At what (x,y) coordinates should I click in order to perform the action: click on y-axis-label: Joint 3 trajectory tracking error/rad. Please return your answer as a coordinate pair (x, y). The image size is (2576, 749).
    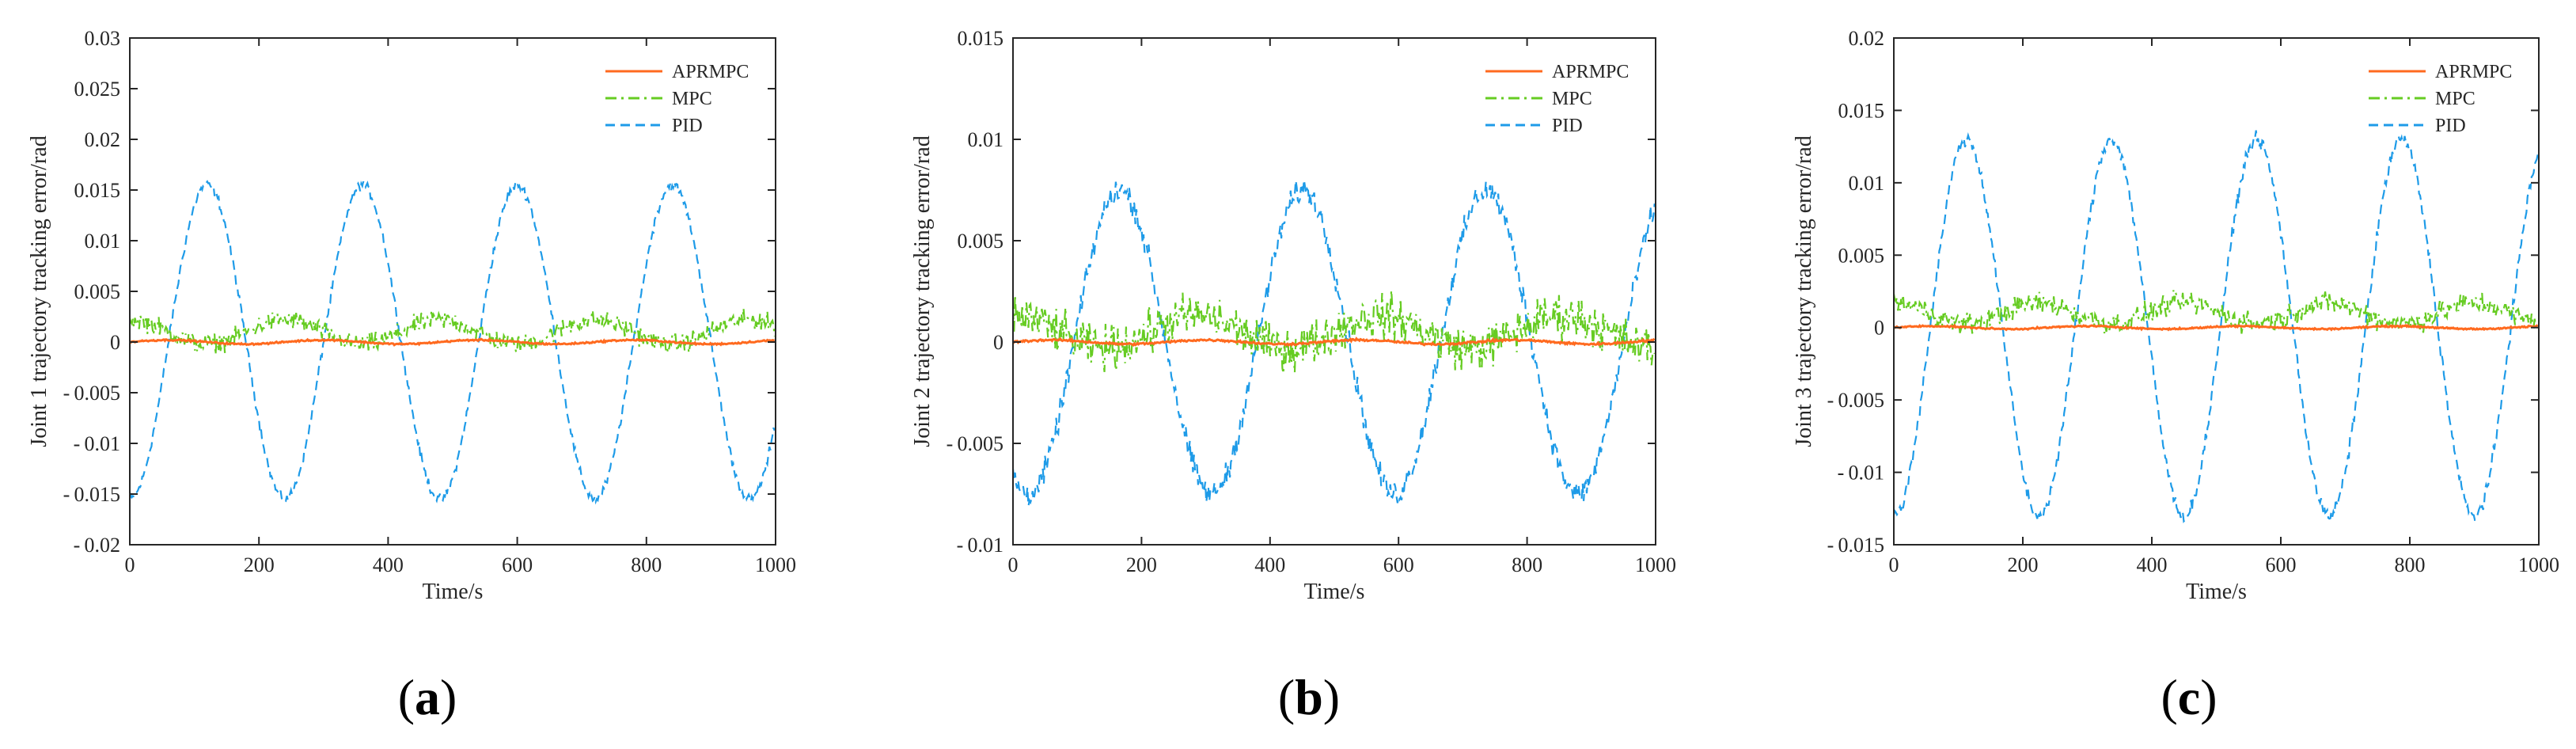
    Looking at the image, I should click on (1804, 291).